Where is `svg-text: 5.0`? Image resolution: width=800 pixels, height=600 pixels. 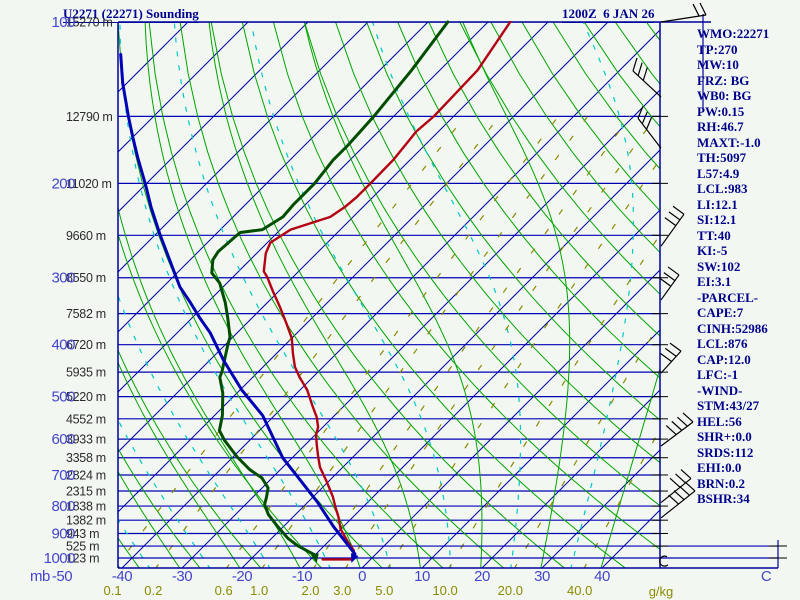
svg-text: 5.0 is located at coordinates (384, 590).